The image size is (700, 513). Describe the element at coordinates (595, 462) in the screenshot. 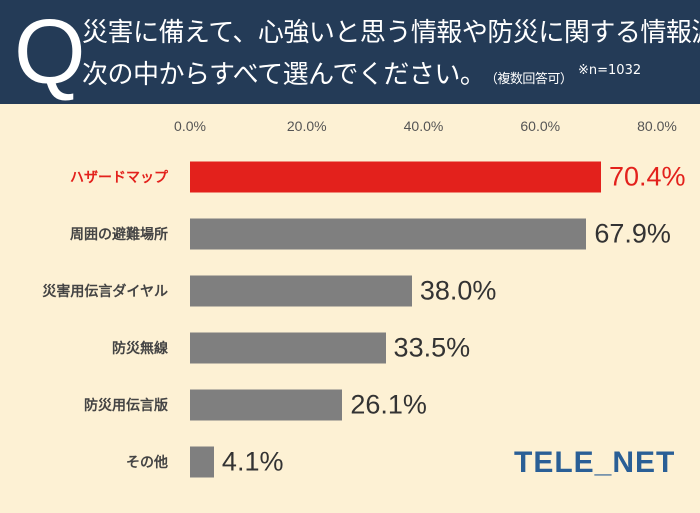

I see `telenet-logo: TELE_NET` at that location.